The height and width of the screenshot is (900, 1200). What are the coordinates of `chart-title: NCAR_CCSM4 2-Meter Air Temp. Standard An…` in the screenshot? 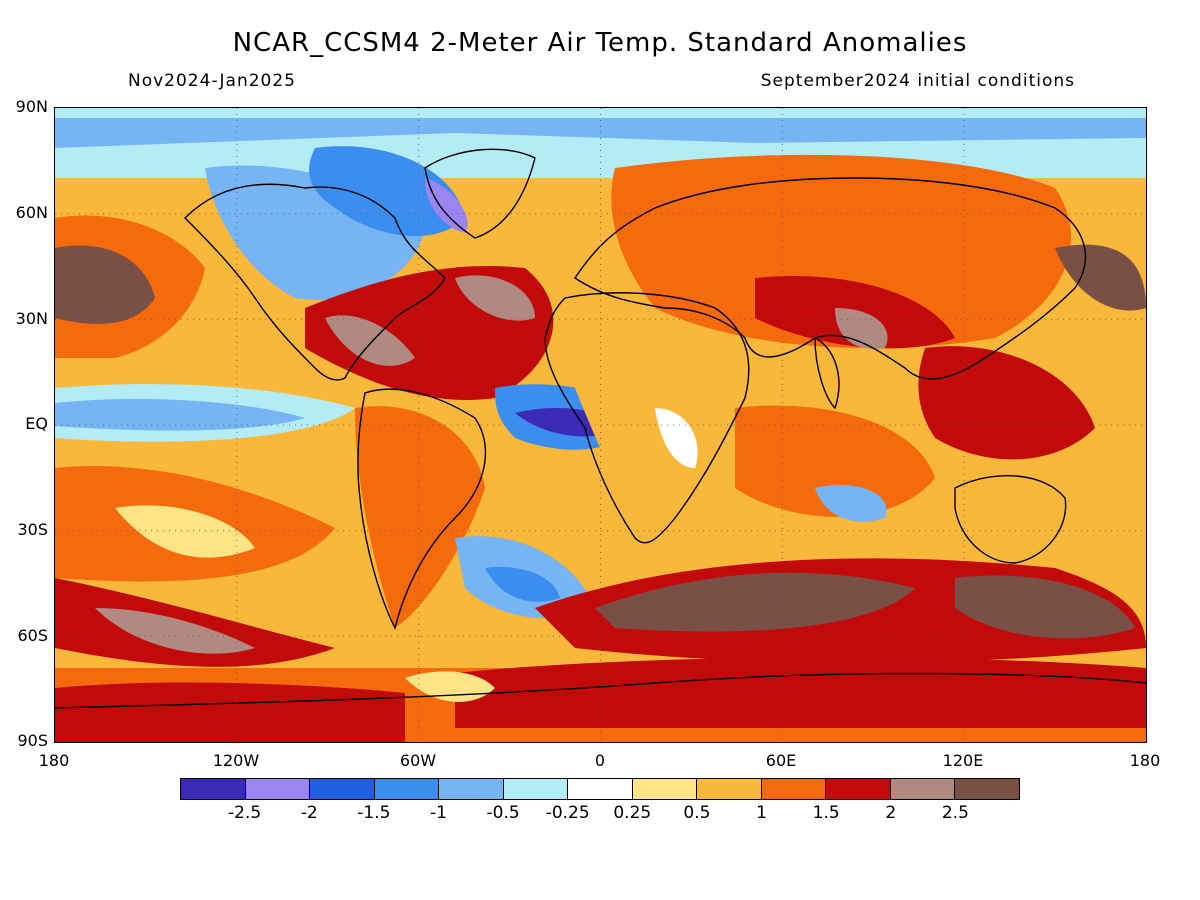 It's located at (600, 43).